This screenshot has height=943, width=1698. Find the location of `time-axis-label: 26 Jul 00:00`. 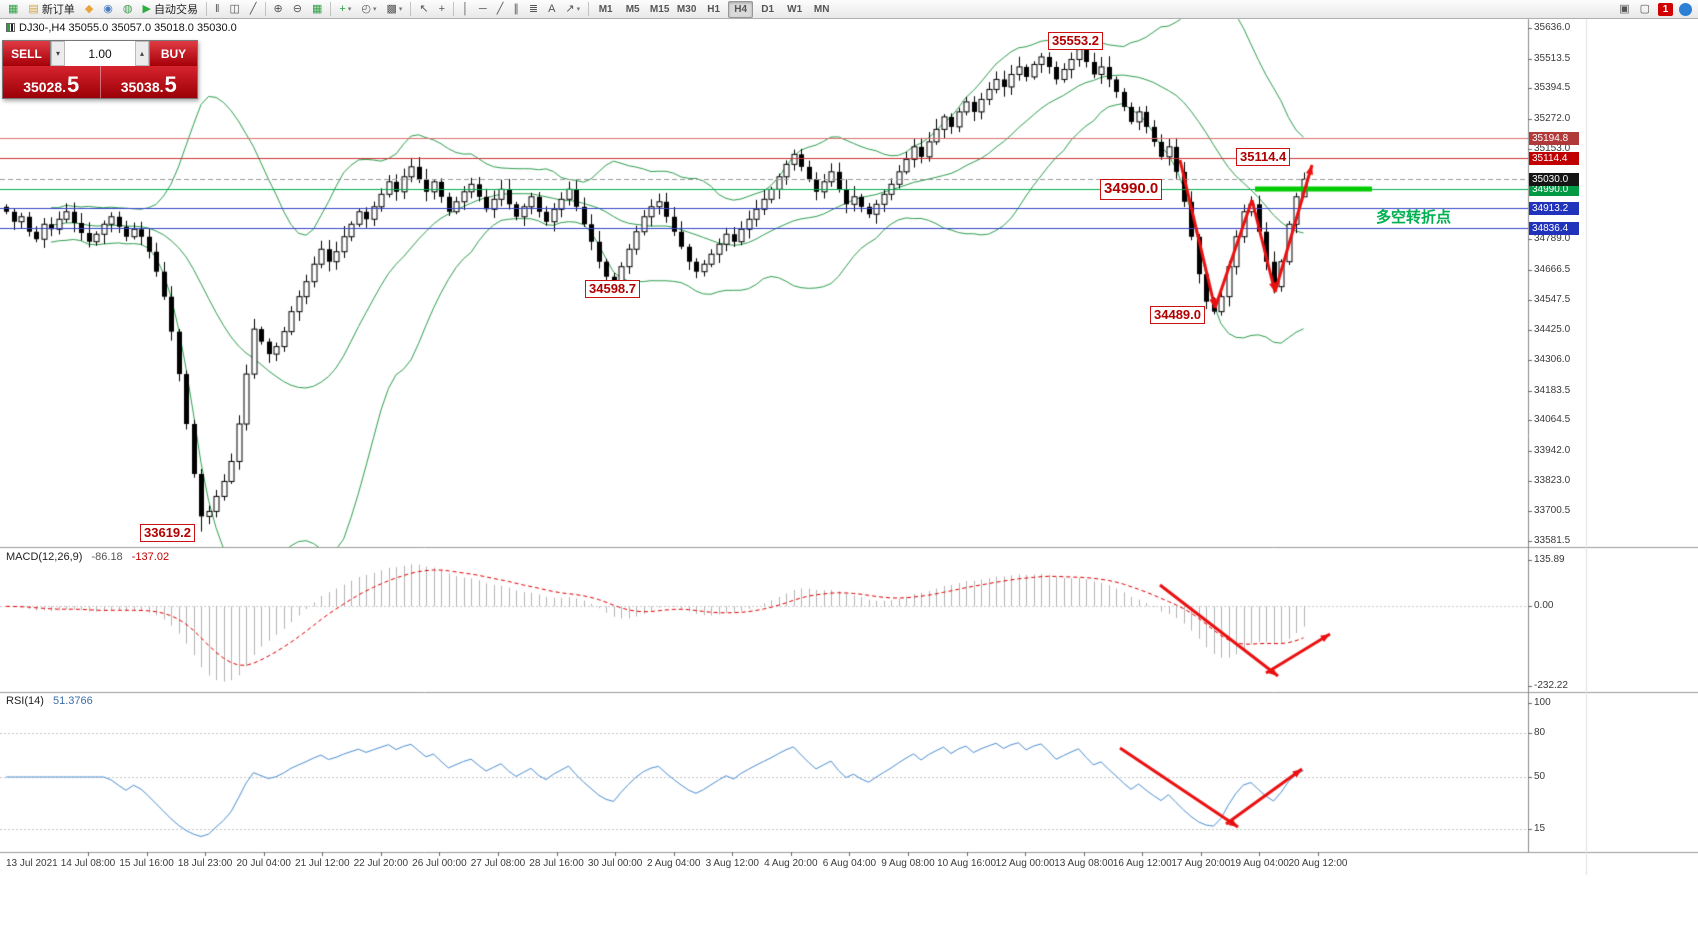

time-axis-label: 26 Jul 00:00 is located at coordinates (439, 863).